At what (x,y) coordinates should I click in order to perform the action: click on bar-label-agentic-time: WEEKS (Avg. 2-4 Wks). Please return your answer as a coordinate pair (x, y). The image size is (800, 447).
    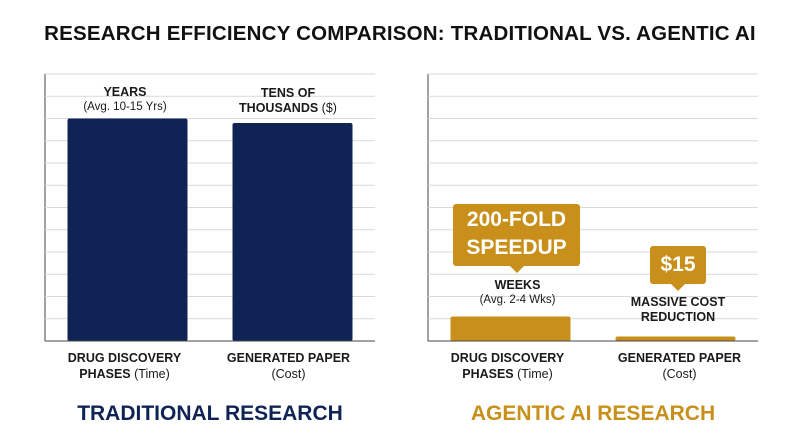
    Looking at the image, I should click on (517, 292).